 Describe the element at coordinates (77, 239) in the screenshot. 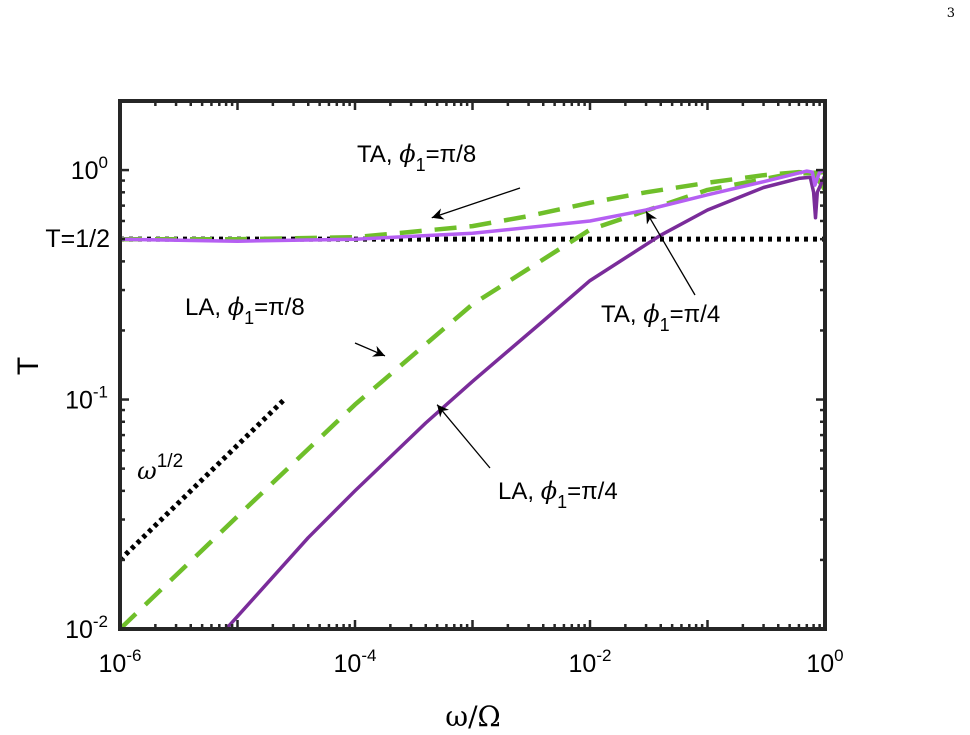

I see `reference-line-label: T=1/2` at that location.